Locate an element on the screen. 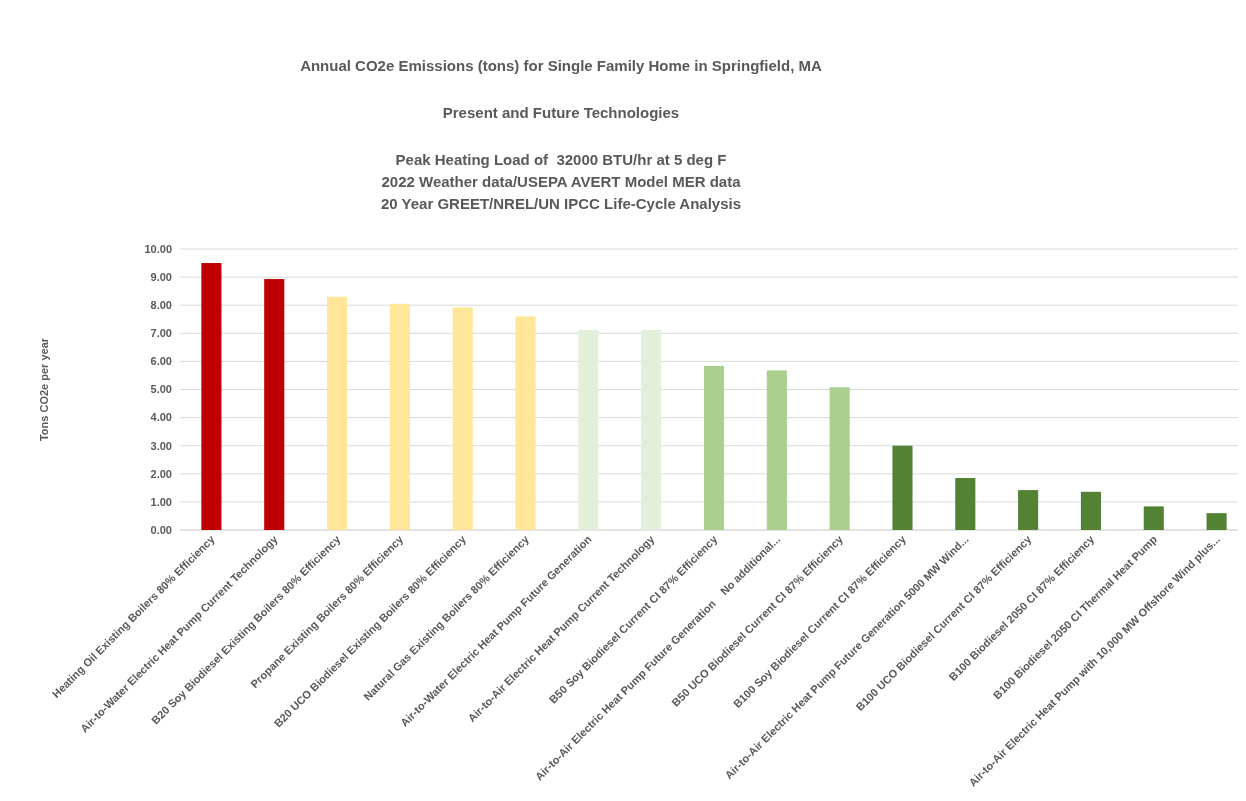 This screenshot has width=1246, height=801. y-tick-label: 7.00 is located at coordinates (161, 333).